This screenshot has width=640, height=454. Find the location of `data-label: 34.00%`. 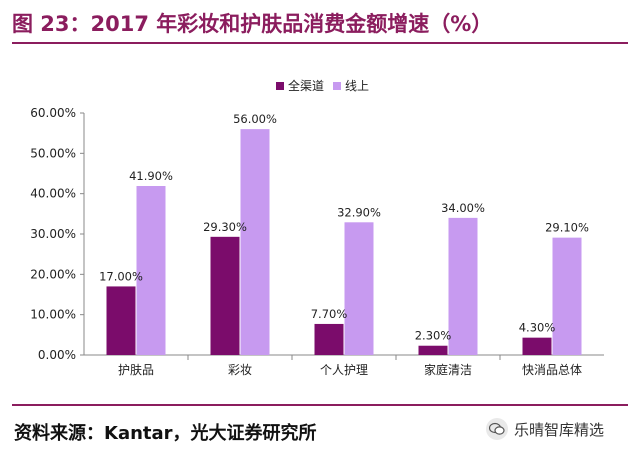

data-label: 34.00% is located at coordinates (463, 208).